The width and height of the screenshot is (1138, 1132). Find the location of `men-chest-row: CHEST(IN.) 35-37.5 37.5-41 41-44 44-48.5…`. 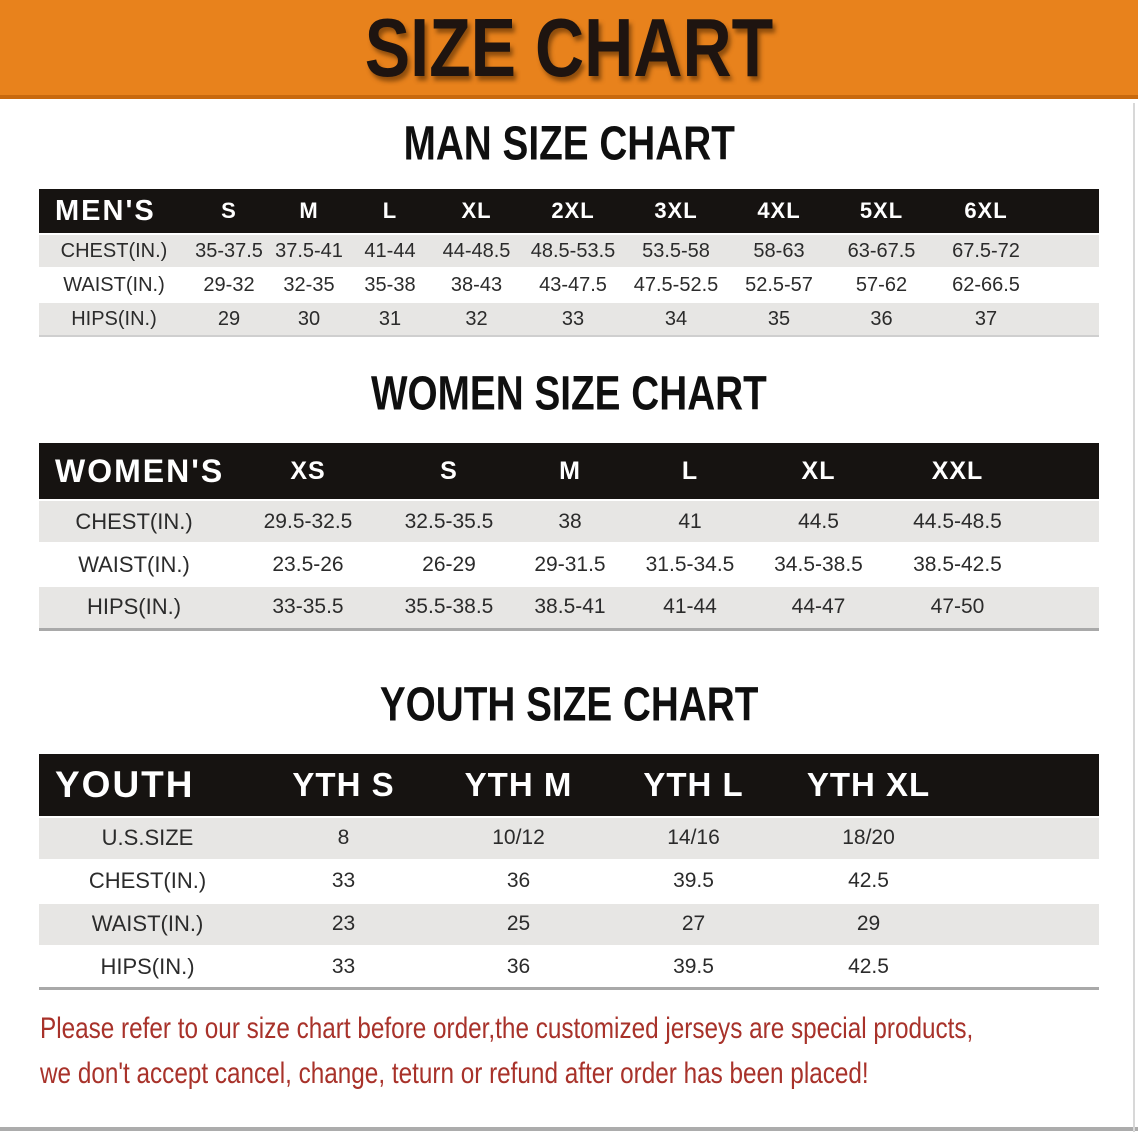

men-chest-row: CHEST(IN.) 35-37.5 37.5-41 41-44 44-48.5… is located at coordinates (569, 250).